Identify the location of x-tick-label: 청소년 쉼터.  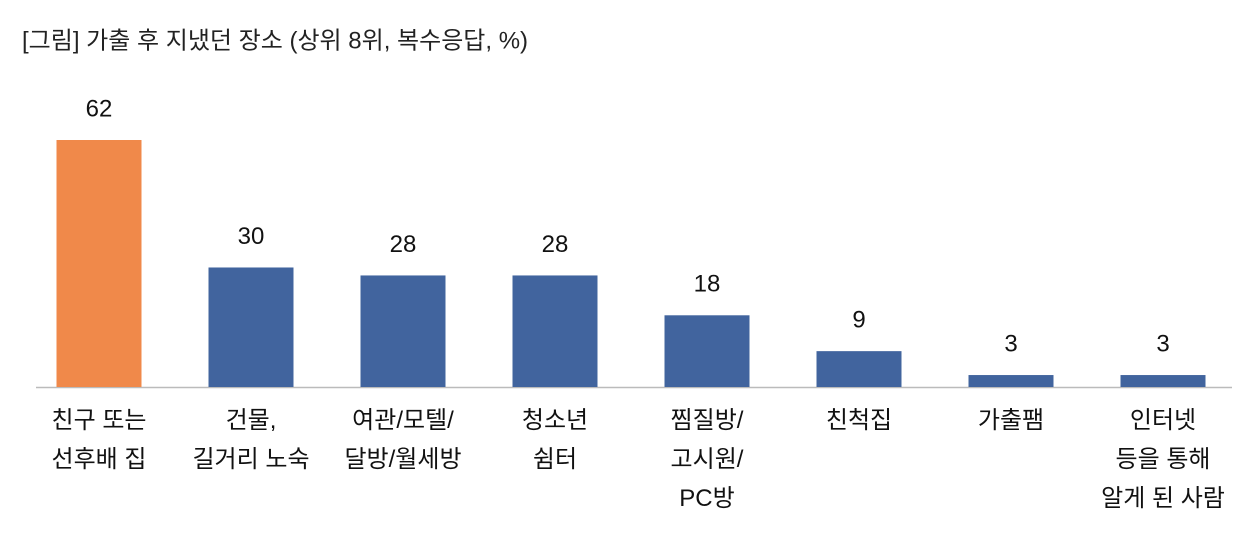
(555, 440).